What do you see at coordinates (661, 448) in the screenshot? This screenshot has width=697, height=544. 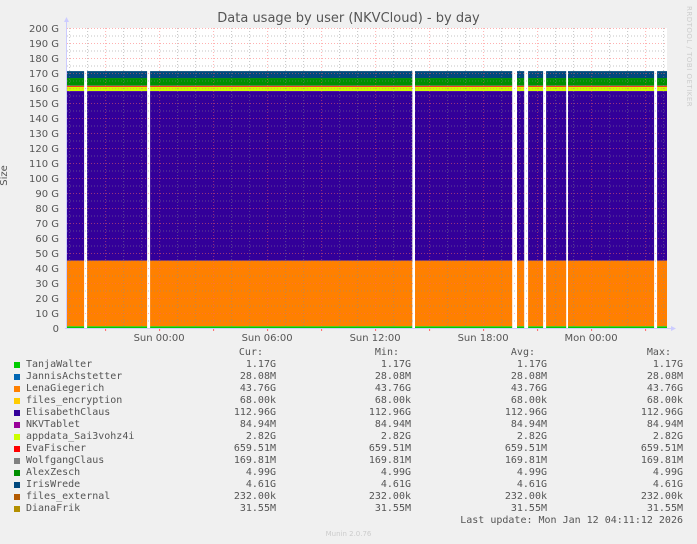 I see `legend-max-value: 659.51M` at bounding box center [661, 448].